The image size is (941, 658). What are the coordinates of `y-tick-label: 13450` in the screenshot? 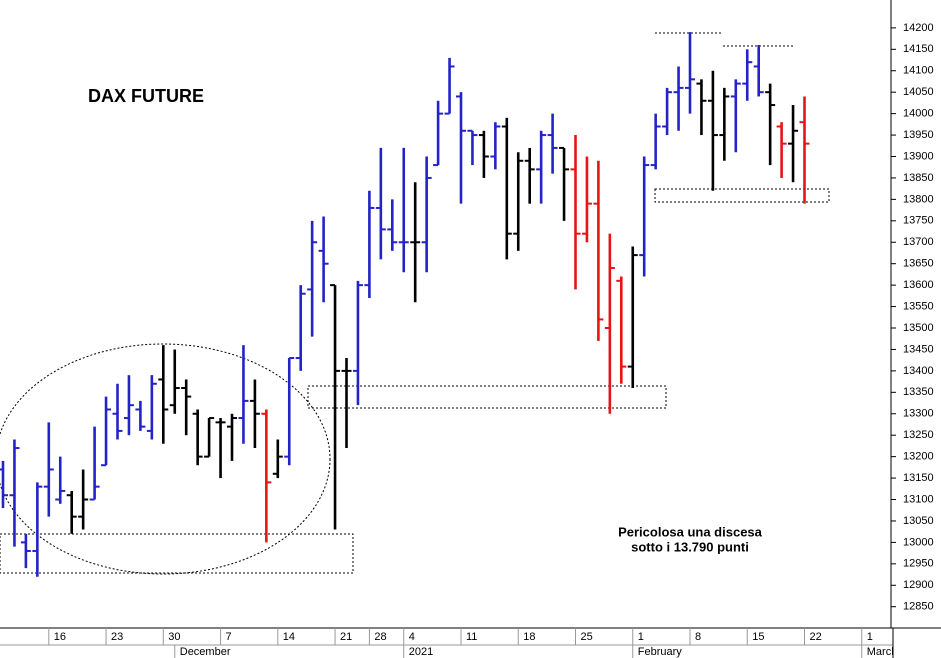 It's located at (918, 349).